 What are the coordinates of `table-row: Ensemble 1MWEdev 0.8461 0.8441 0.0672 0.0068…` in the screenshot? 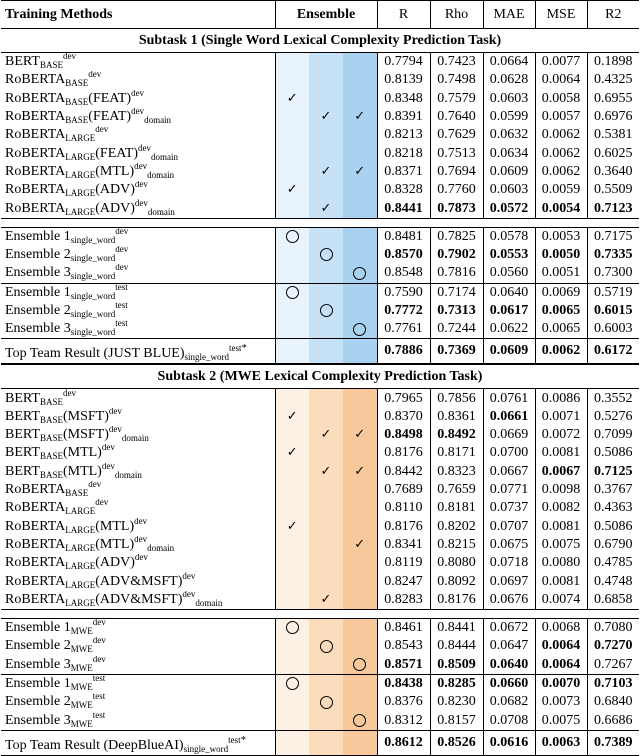 It's located at (320, 628).